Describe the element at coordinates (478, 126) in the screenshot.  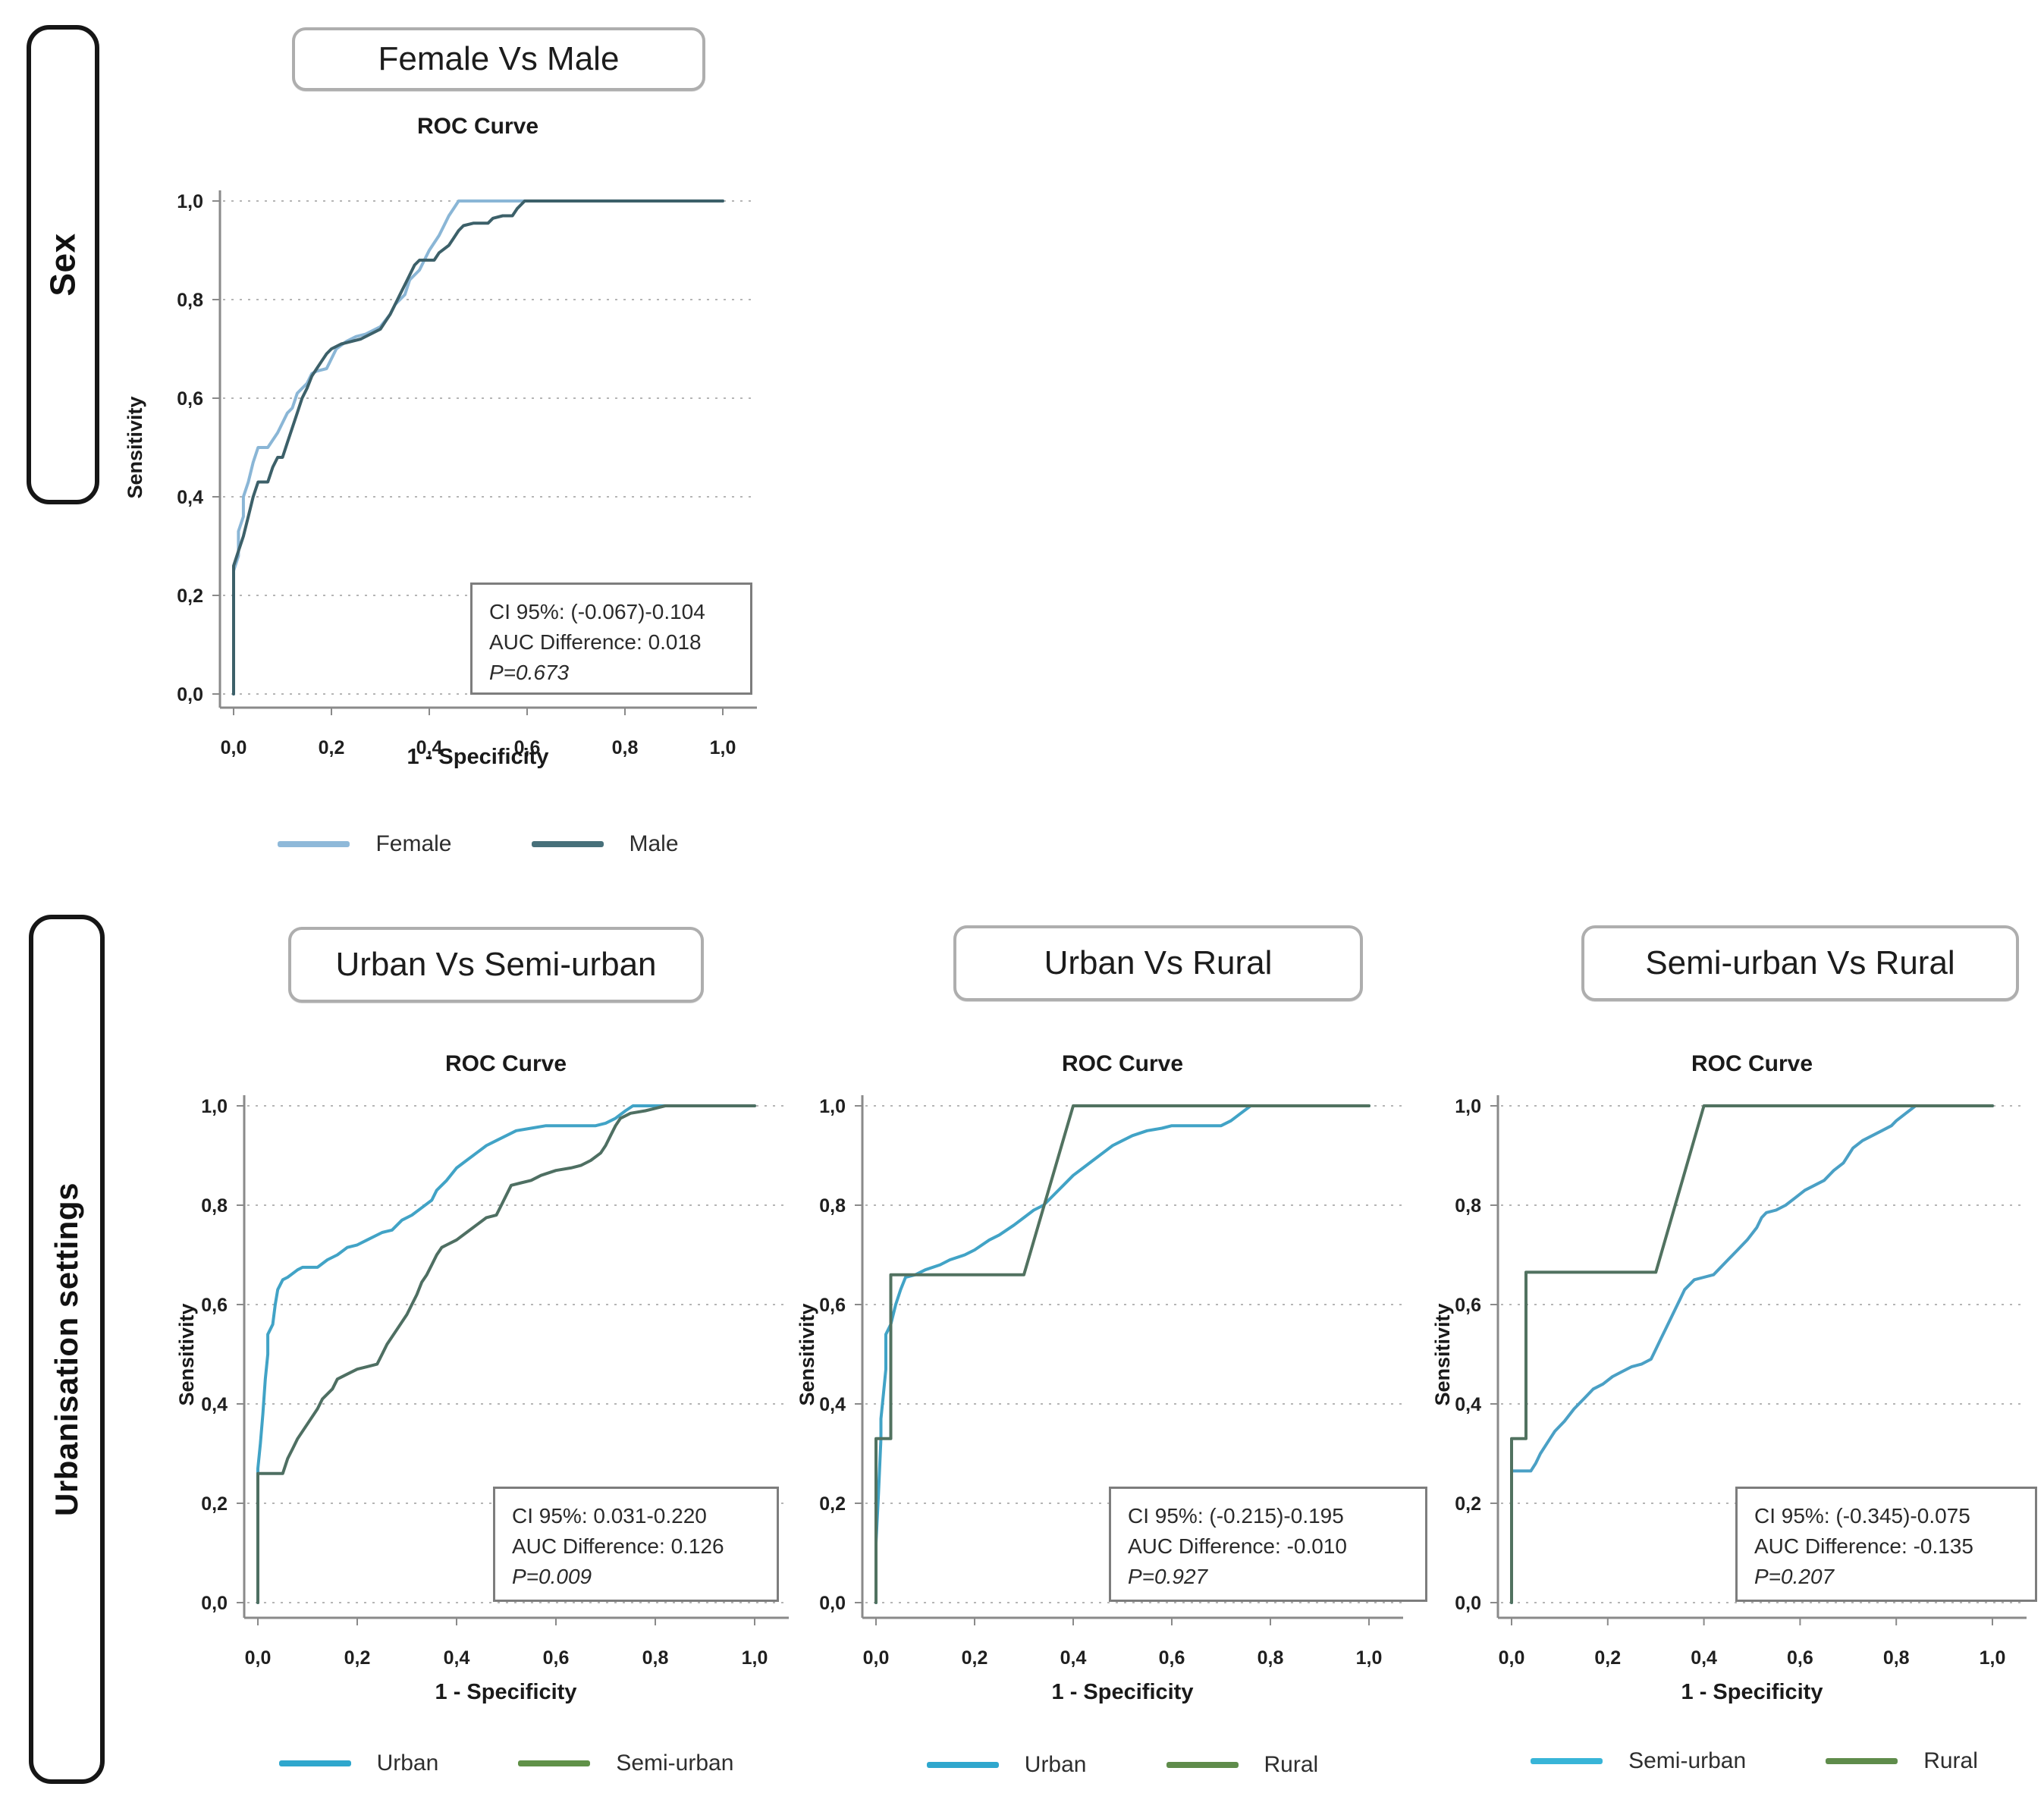
I see `roc-curve-title-1: ROC Curve` at that location.